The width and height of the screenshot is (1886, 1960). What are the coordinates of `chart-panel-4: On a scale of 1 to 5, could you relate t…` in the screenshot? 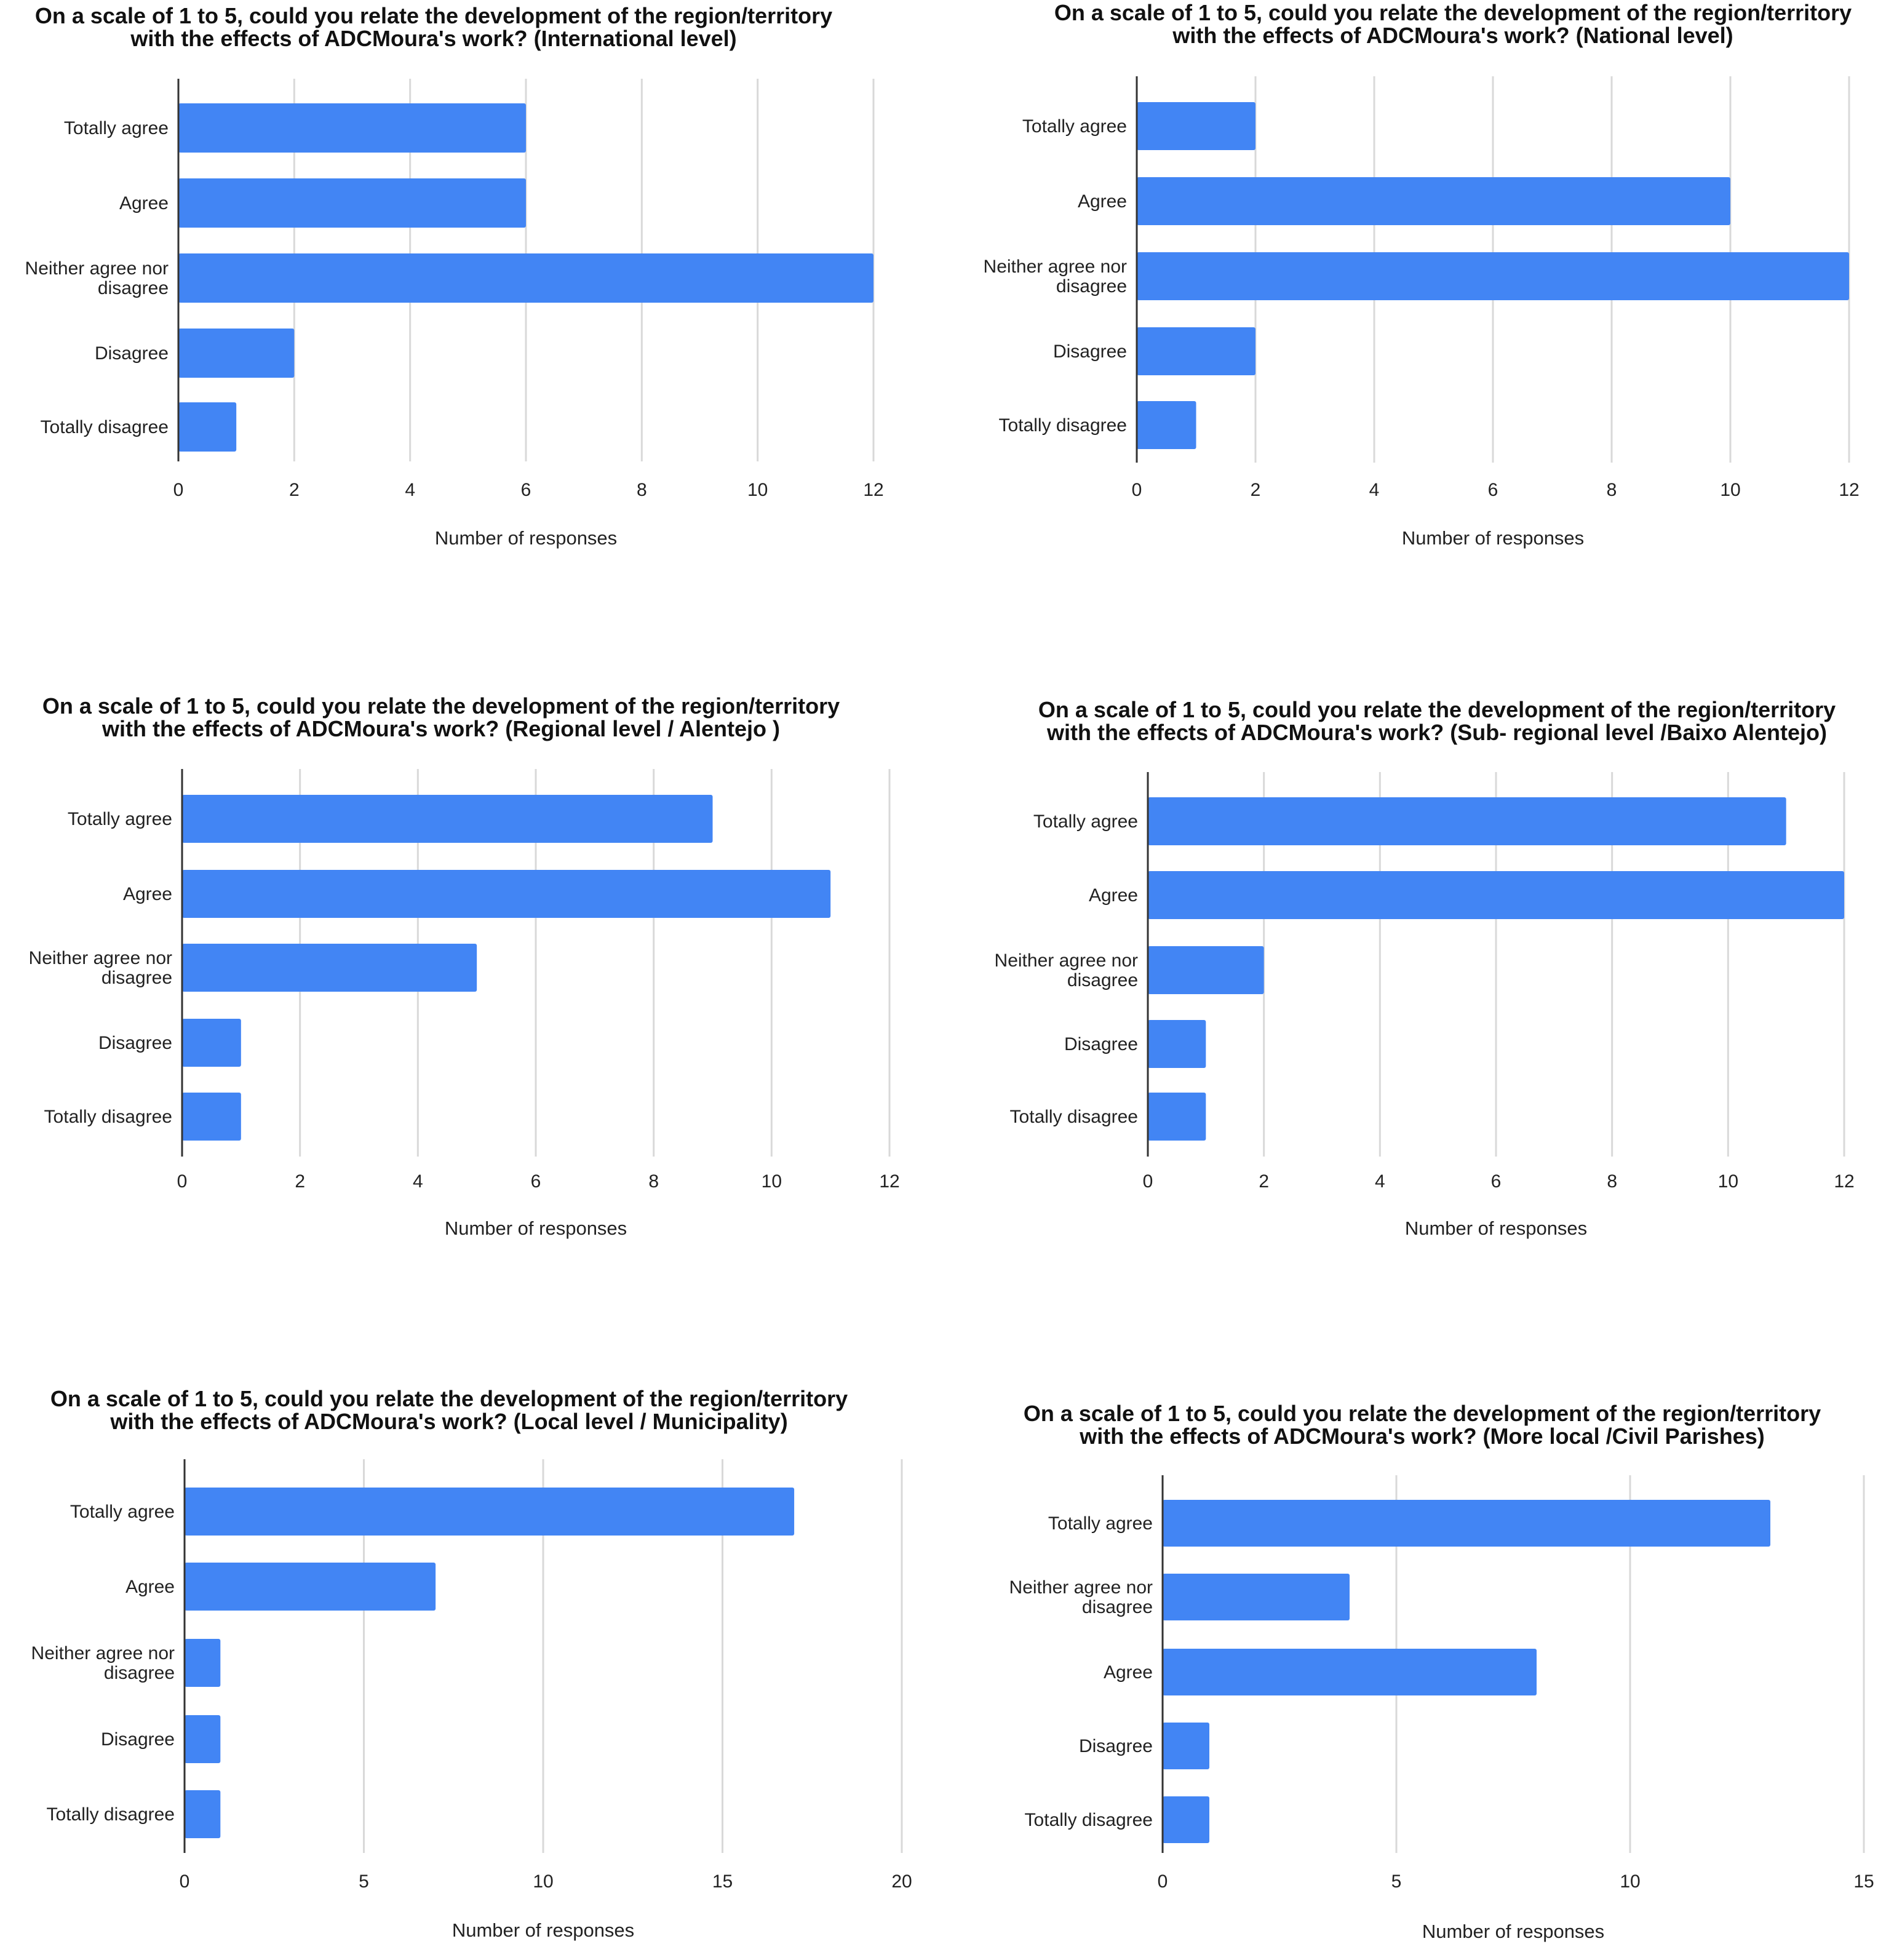 It's located at (1425, 968).